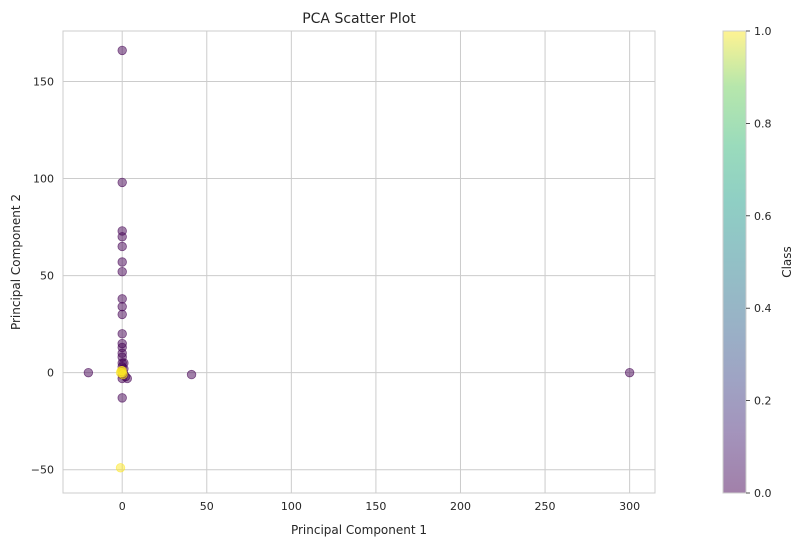 Image resolution: width=803 pixels, height=545 pixels. Describe the element at coordinates (763, 401) in the screenshot. I see `colorbar-tick-label: 0.2` at that location.